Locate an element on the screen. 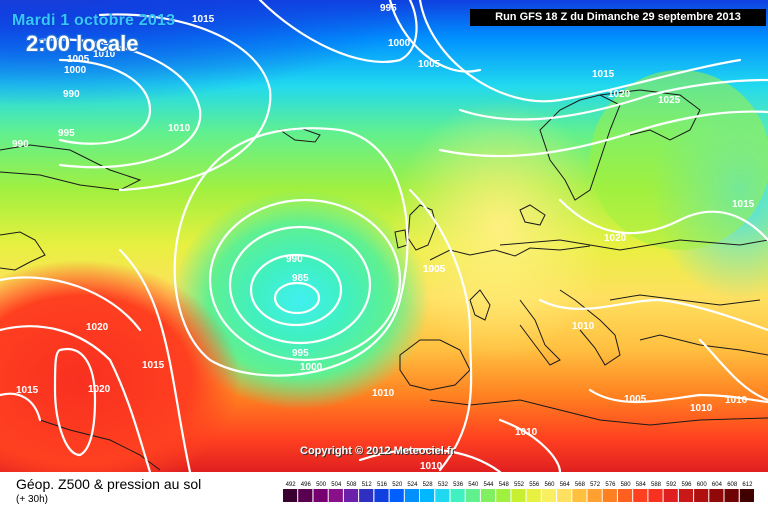  forecast-time: 2:00 locale is located at coordinates (82, 43).